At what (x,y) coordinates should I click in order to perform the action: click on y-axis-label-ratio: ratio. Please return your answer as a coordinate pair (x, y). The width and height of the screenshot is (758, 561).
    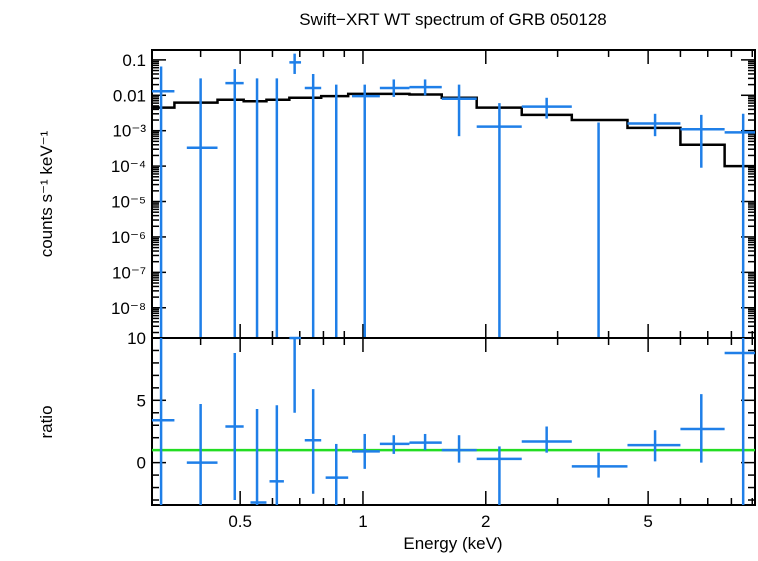
    Looking at the image, I should click on (46, 421).